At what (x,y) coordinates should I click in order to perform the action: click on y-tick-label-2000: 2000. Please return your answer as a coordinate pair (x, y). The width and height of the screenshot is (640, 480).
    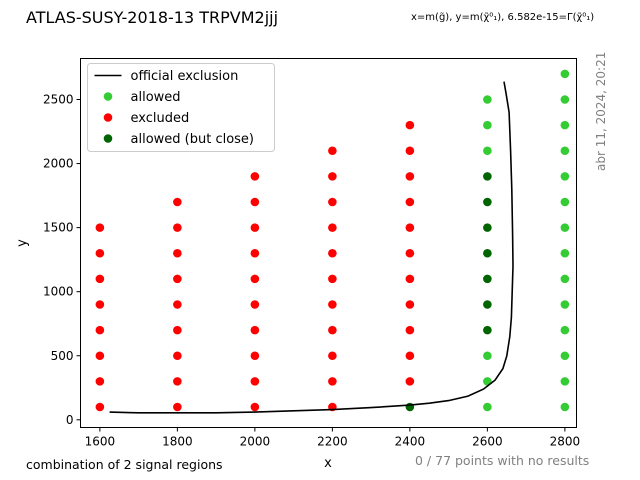
    Looking at the image, I should click on (58, 164).